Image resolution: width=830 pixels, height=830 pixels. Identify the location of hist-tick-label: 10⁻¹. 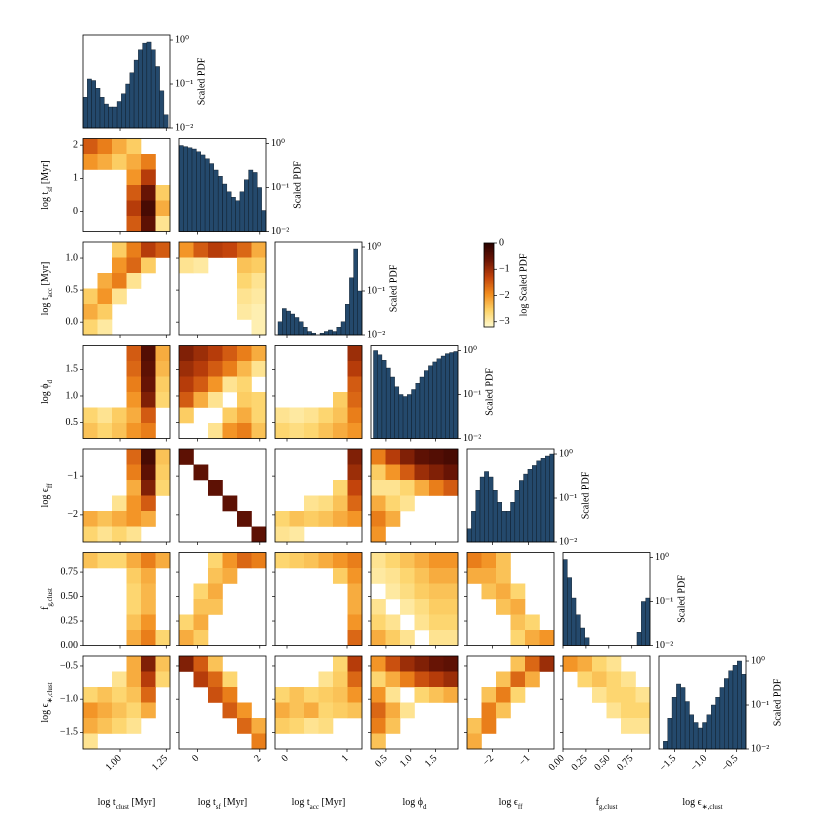
(664, 601).